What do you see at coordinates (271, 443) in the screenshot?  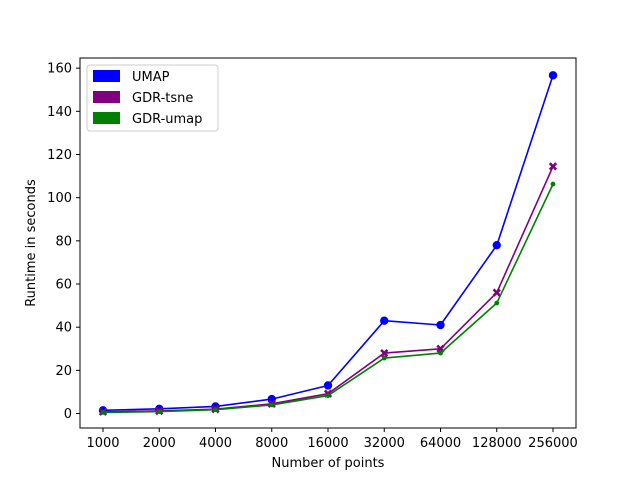 I see `x-tick-label: 8000` at bounding box center [271, 443].